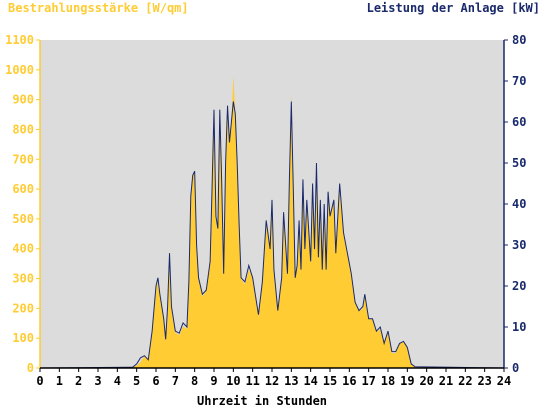  What do you see at coordinates (519, 245) in the screenshot?
I see `right-tick-label: 30` at bounding box center [519, 245].